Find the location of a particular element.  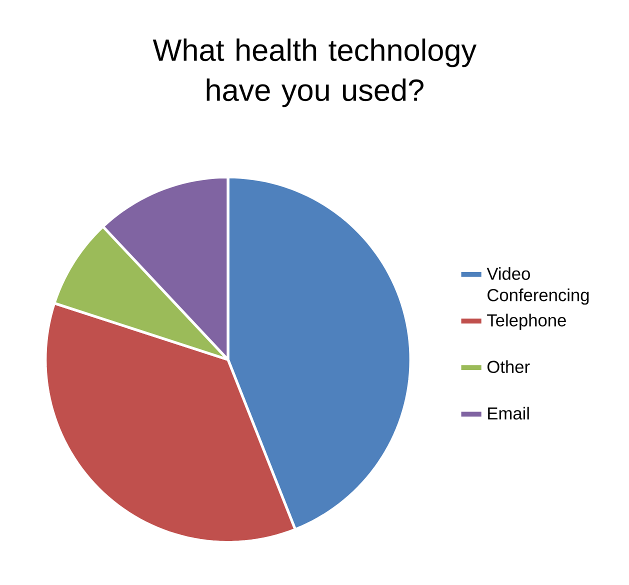

chart-title: What health technology have you used? is located at coordinates (314, 73).